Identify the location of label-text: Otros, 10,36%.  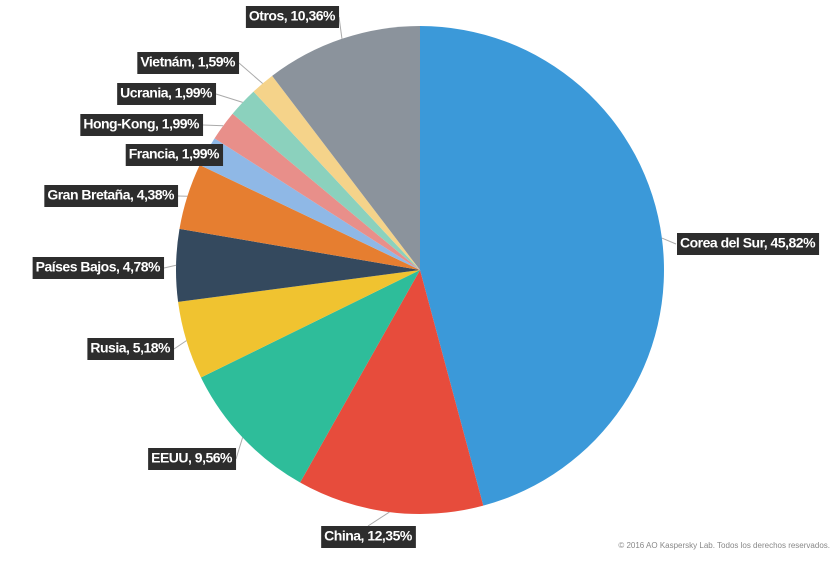
(292, 16).